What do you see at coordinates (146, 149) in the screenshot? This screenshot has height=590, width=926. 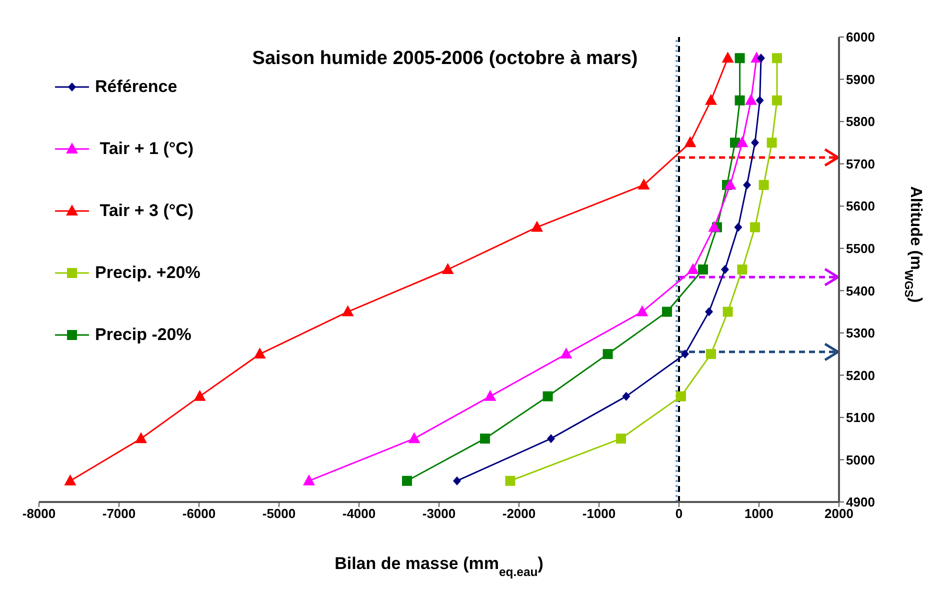 I see `legend-label: Tair + 1 (°C)` at bounding box center [146, 149].